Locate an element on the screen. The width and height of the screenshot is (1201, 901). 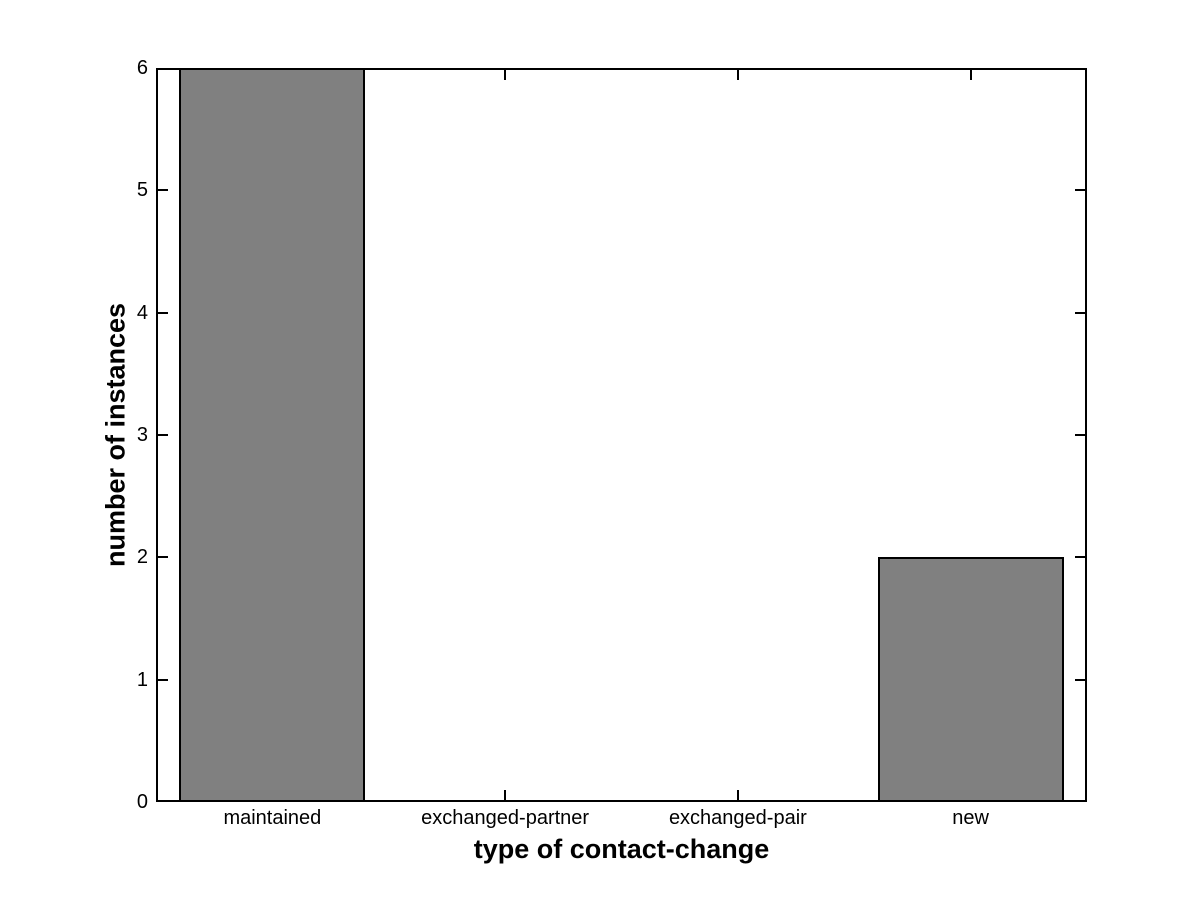
y-axis-label-text: number of instances is located at coordinates (115, 435).